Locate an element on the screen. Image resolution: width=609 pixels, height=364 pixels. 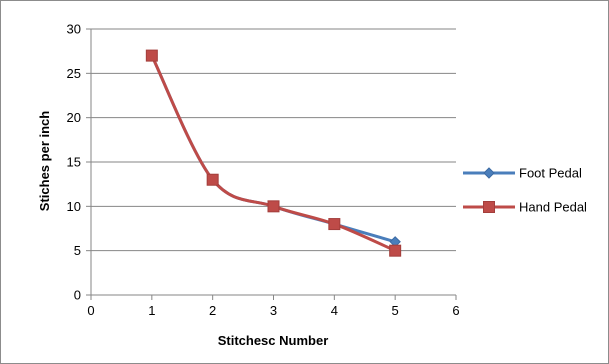
x-tick-label: 6 is located at coordinates (455, 310).